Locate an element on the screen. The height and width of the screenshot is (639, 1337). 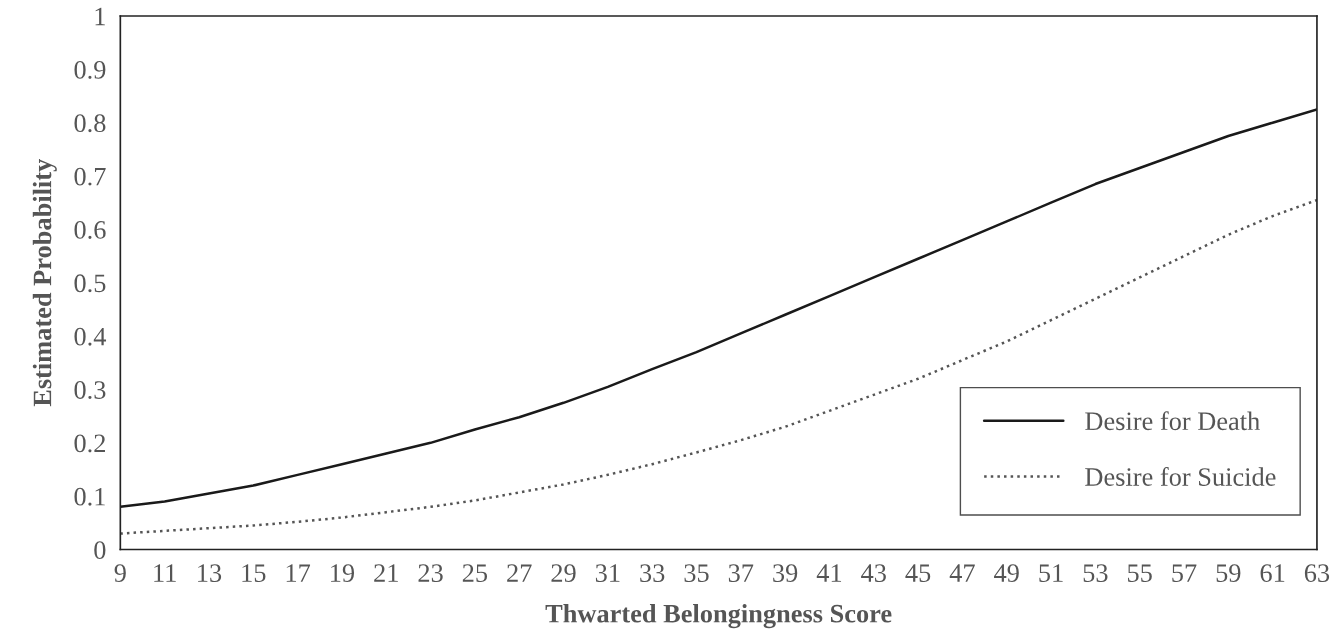
x-tick-label: 57 is located at coordinates (1184, 573).